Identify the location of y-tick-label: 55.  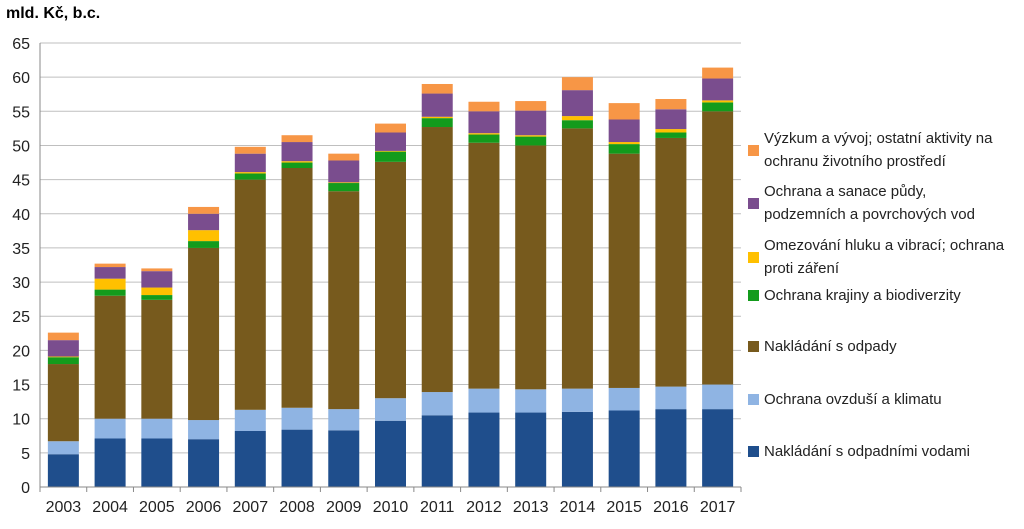
(21, 112).